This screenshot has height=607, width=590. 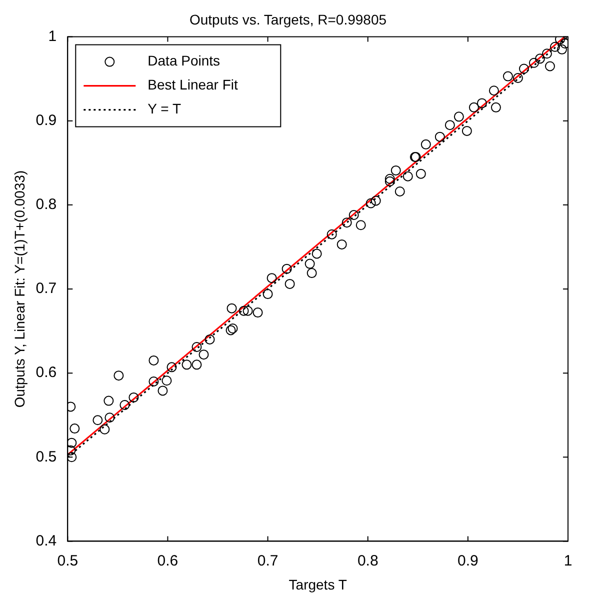 What do you see at coordinates (52, 36) in the screenshot?
I see `y-tick-label: 1` at bounding box center [52, 36].